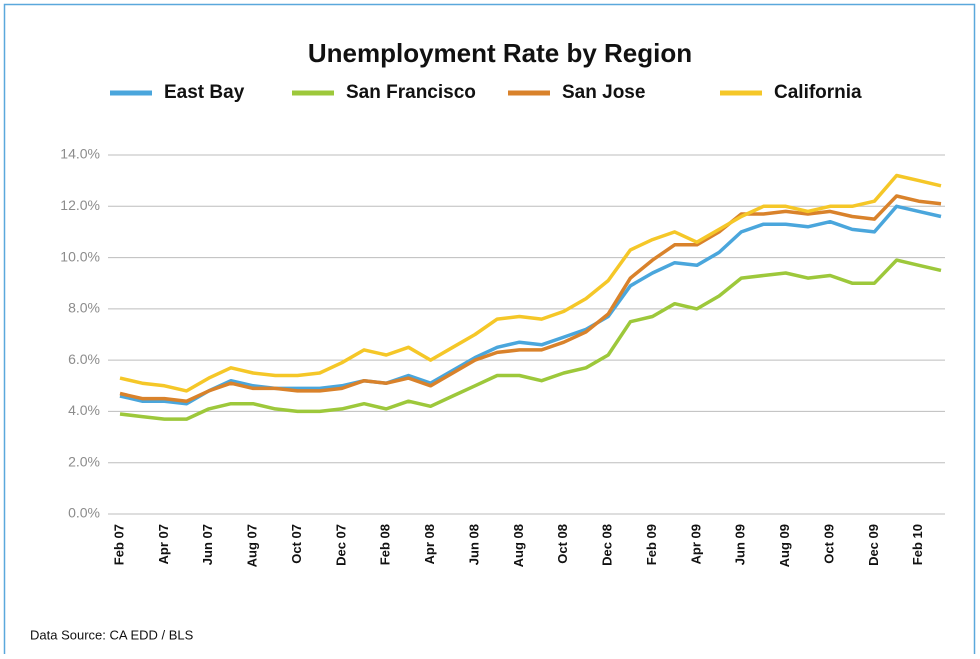 This screenshot has height=659, width=980. I want to click on legend-label: East Bay, so click(204, 92).